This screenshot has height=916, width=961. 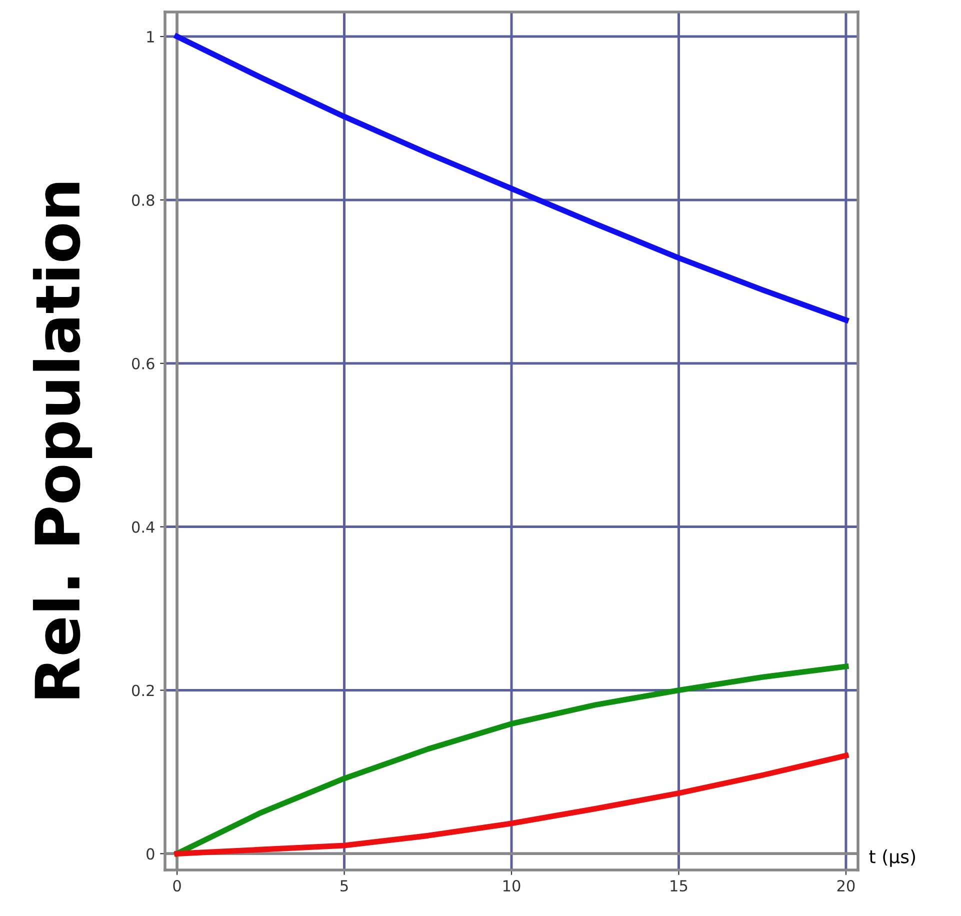 I want to click on x-tick-label: 5, so click(x=344, y=886).